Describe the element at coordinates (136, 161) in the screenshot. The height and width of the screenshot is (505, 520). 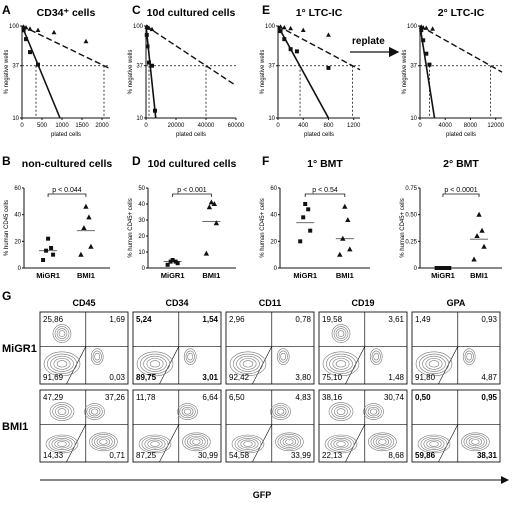
I see `panel-label-d: D` at that location.